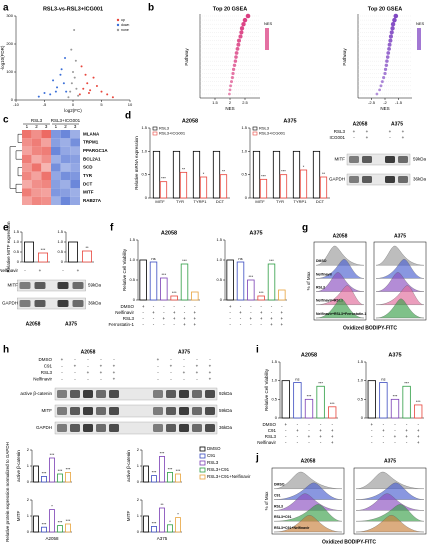 The image size is (432, 550). What do you see at coordinates (2, 57) in the screenshot?
I see `y-axis-label: -log10(FDR)` at bounding box center [2, 57].